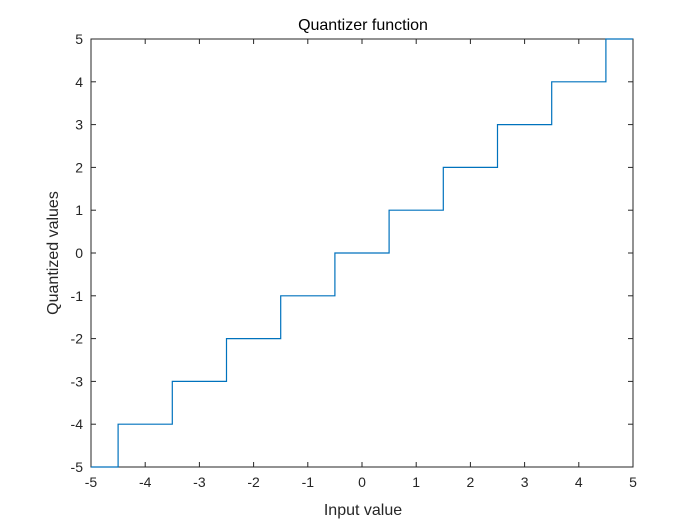 This screenshot has height=525, width=700. Describe the element at coordinates (363, 510) in the screenshot. I see `x-axis-label: Input value` at that location.